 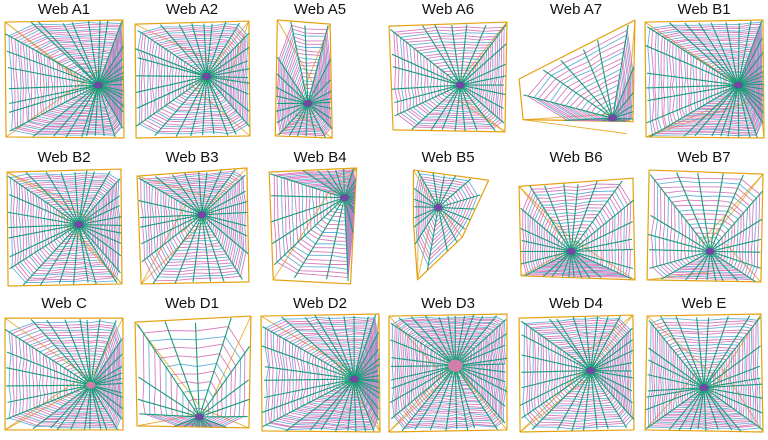 I want to click on web-panel-A7: Web A7, so click(x=576, y=73).